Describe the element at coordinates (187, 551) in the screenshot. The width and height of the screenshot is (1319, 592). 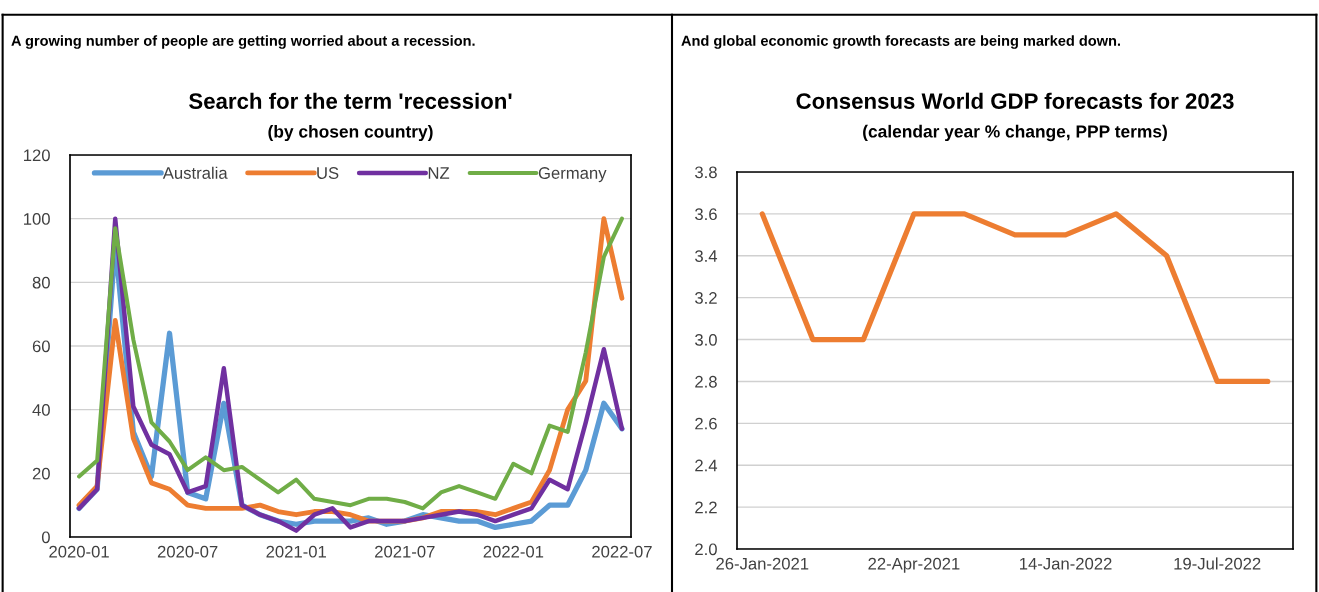
I see `x-tick-label: 2020-07` at that location.